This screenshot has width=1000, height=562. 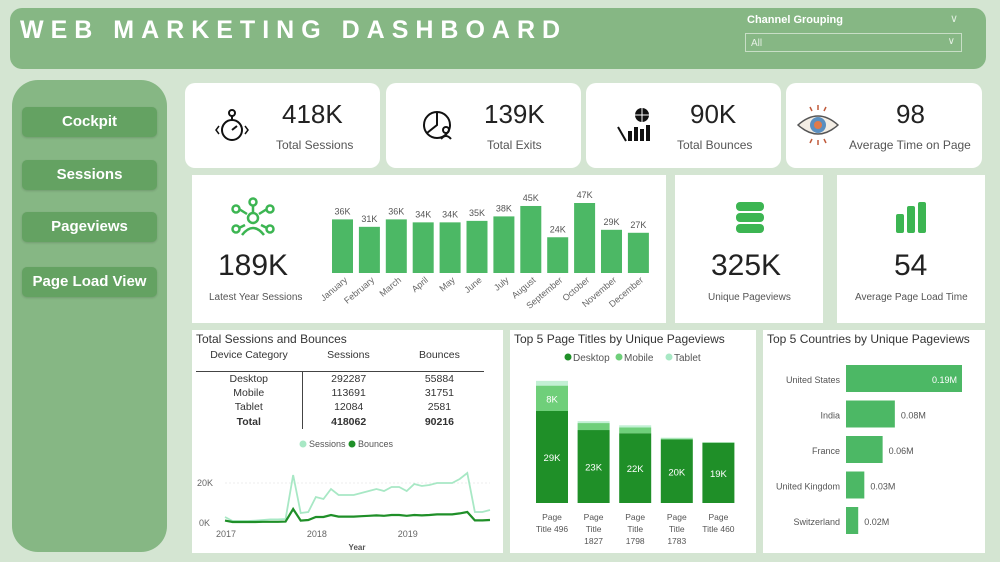 What do you see at coordinates (349, 421) in the screenshot?
I see `table-cell: 418062` at bounding box center [349, 421].